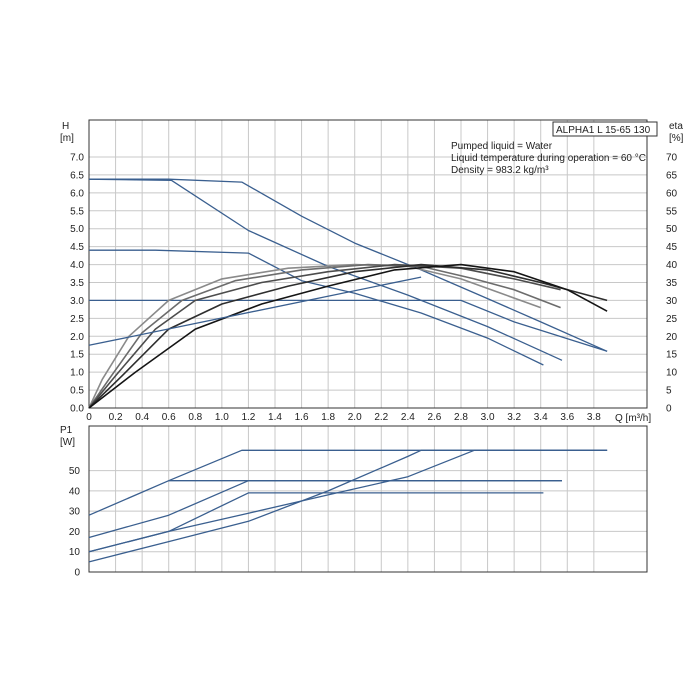 The image size is (700, 700). Describe the element at coordinates (75, 552) in the screenshot. I see `p-tick-label: 10` at that location.